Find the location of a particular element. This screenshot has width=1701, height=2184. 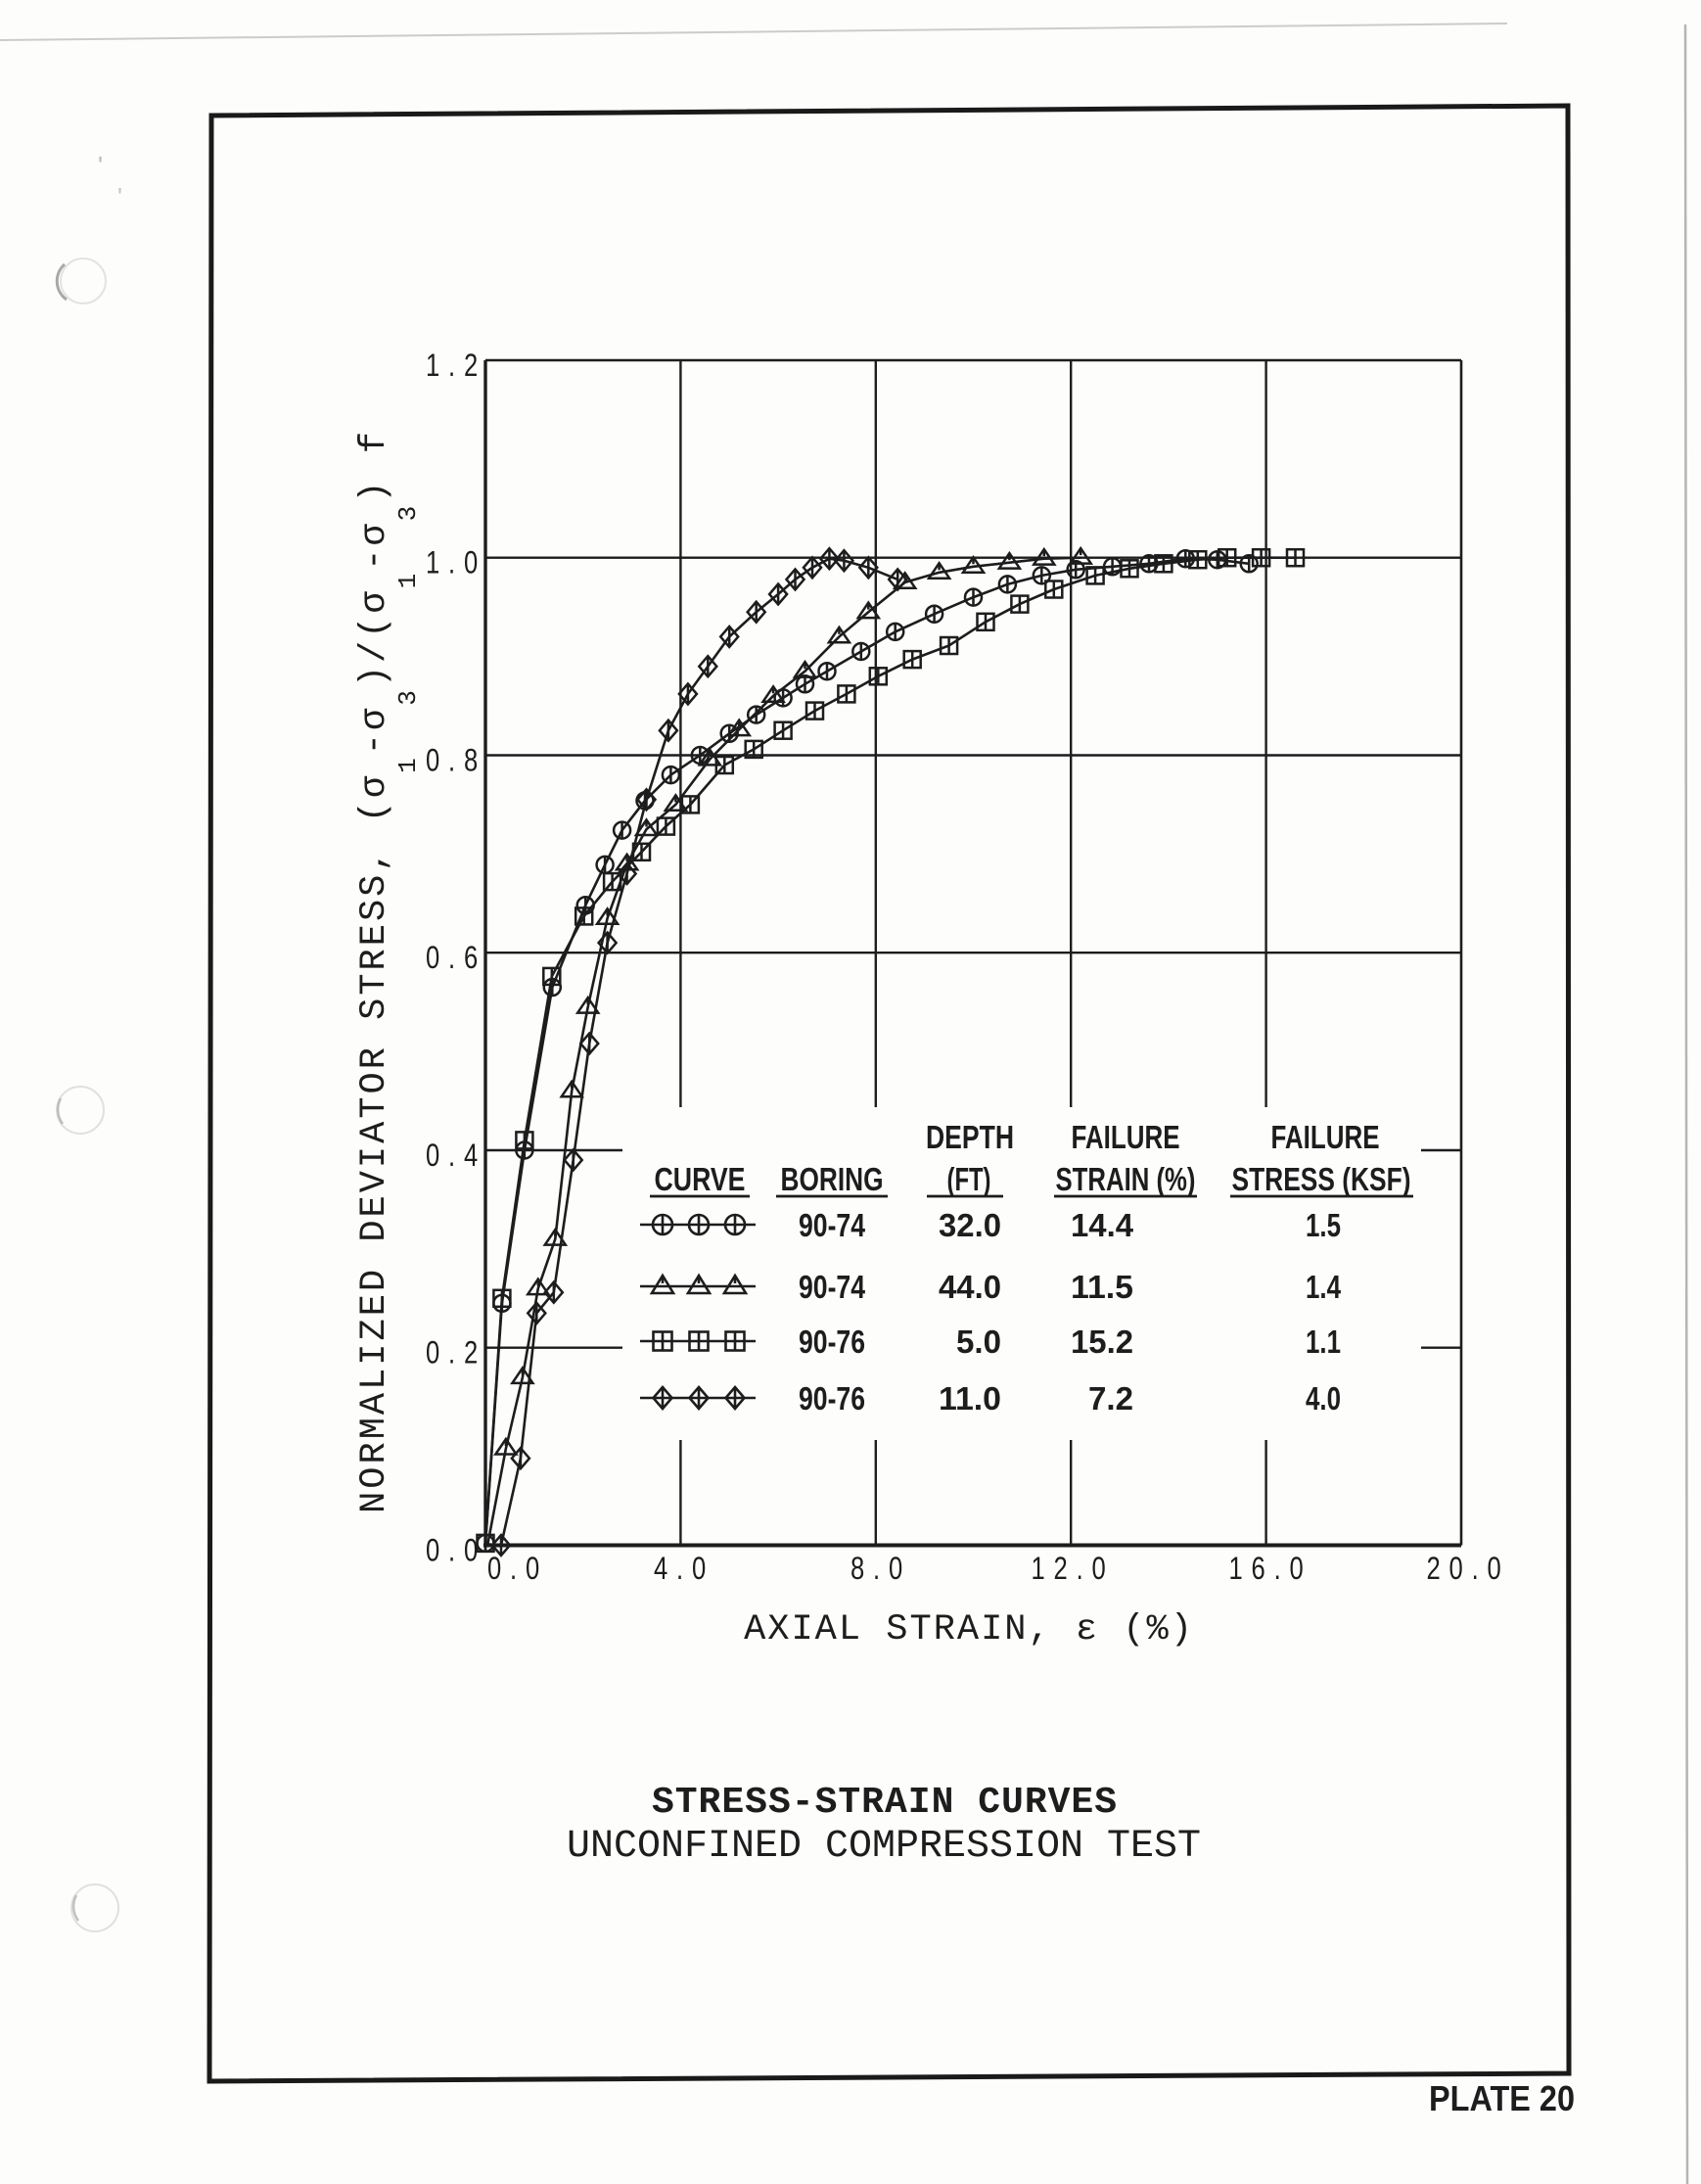

svg-text: AXIAL STRAIN, ε (%) is located at coordinates (969, 1629).